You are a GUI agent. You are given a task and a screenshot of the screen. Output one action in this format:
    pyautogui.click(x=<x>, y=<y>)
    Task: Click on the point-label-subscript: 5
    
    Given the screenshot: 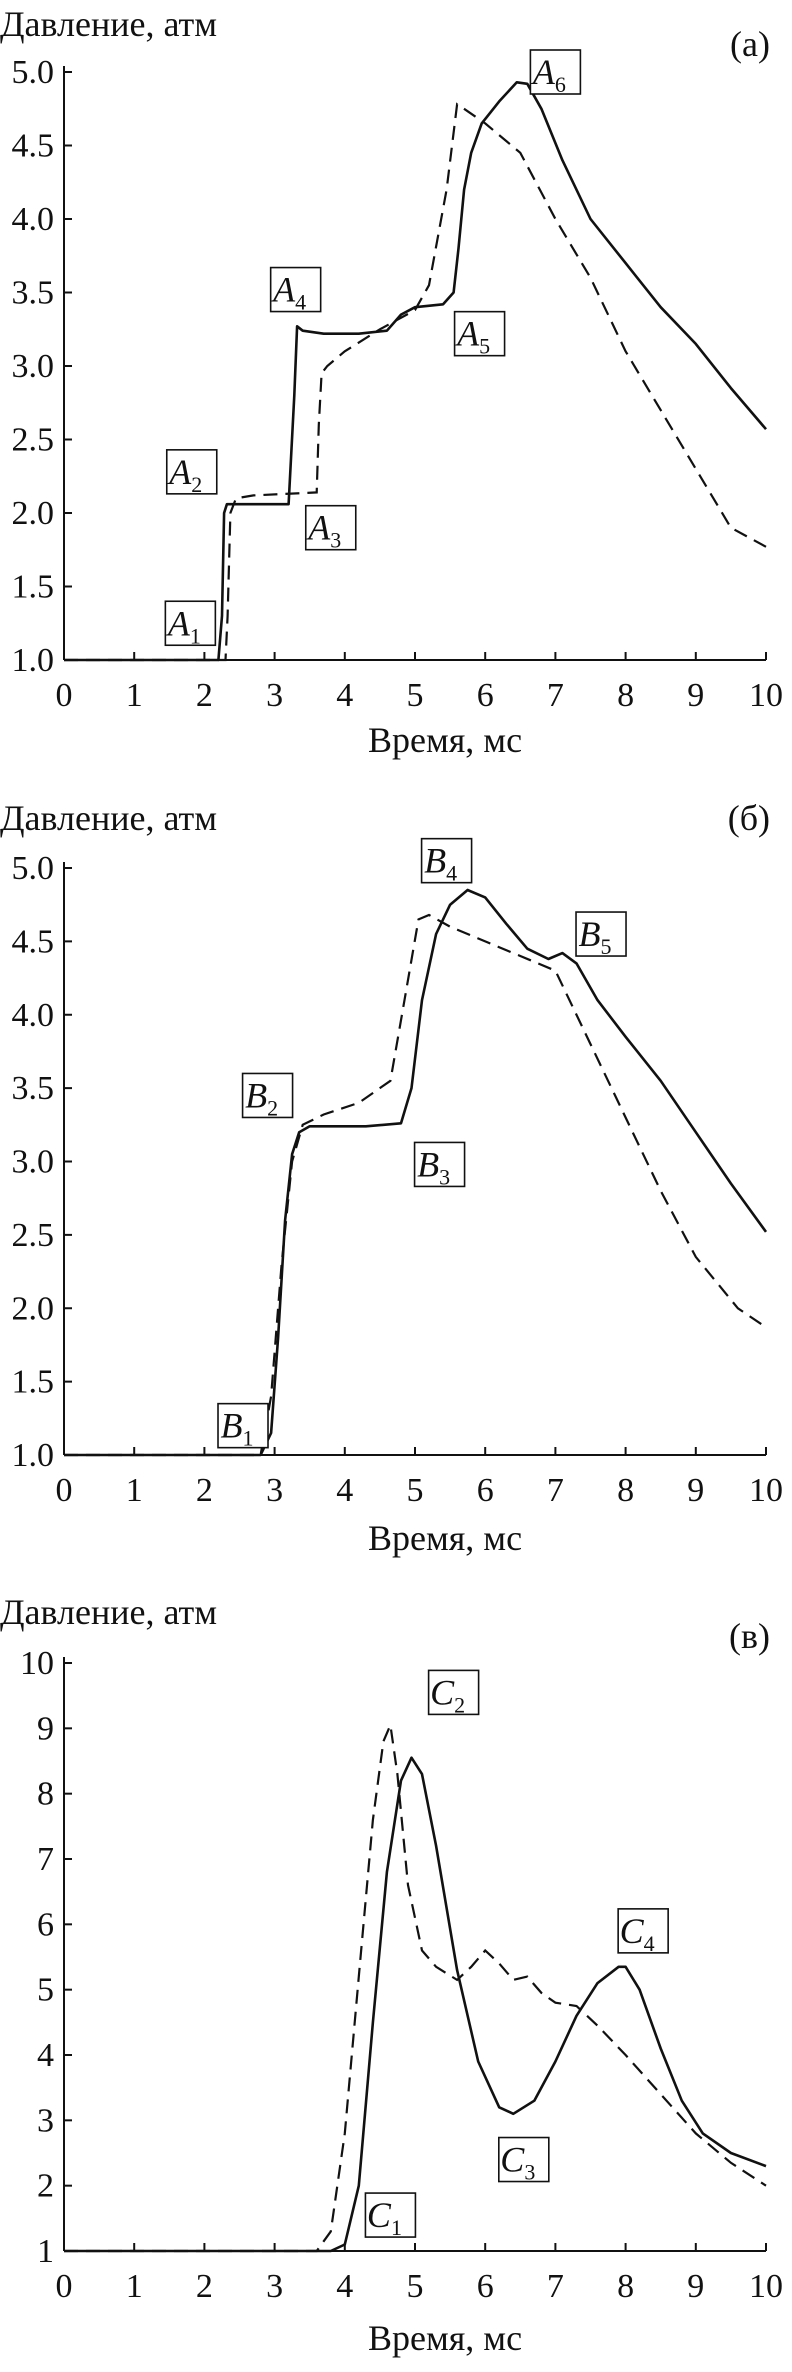 What is the action you would take?
    pyautogui.click(x=606, y=946)
    